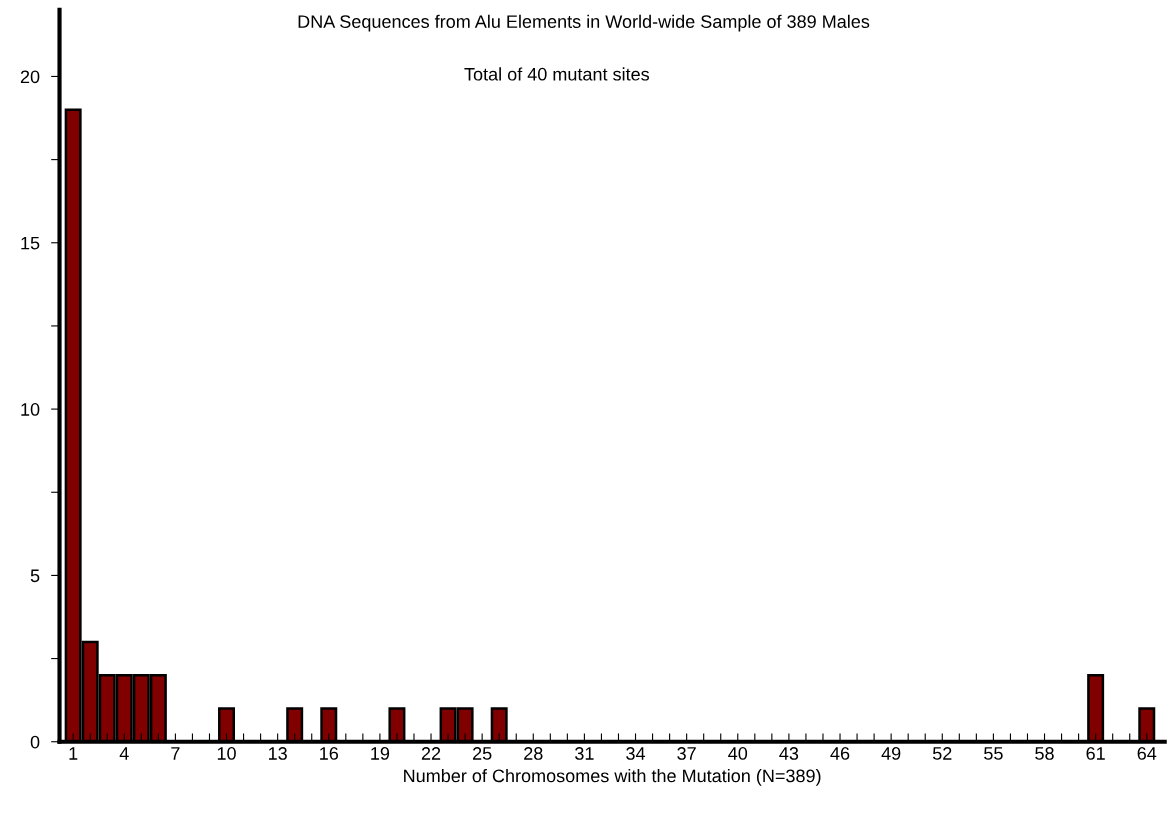 This screenshot has width=1167, height=826. What do you see at coordinates (738, 753) in the screenshot?
I see `x-tick-label: 40` at bounding box center [738, 753].